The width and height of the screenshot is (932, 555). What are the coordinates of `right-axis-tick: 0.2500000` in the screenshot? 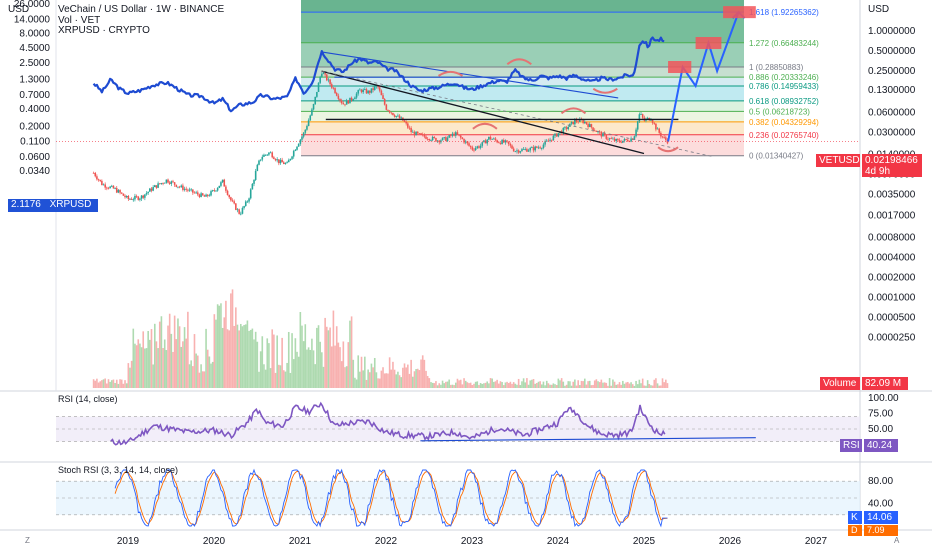 It's located at (892, 71).